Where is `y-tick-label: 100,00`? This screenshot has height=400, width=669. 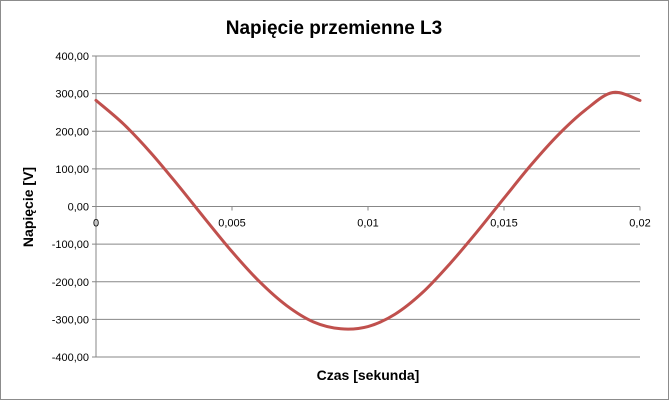 y-tick-label: 100,00 is located at coordinates (72, 170).